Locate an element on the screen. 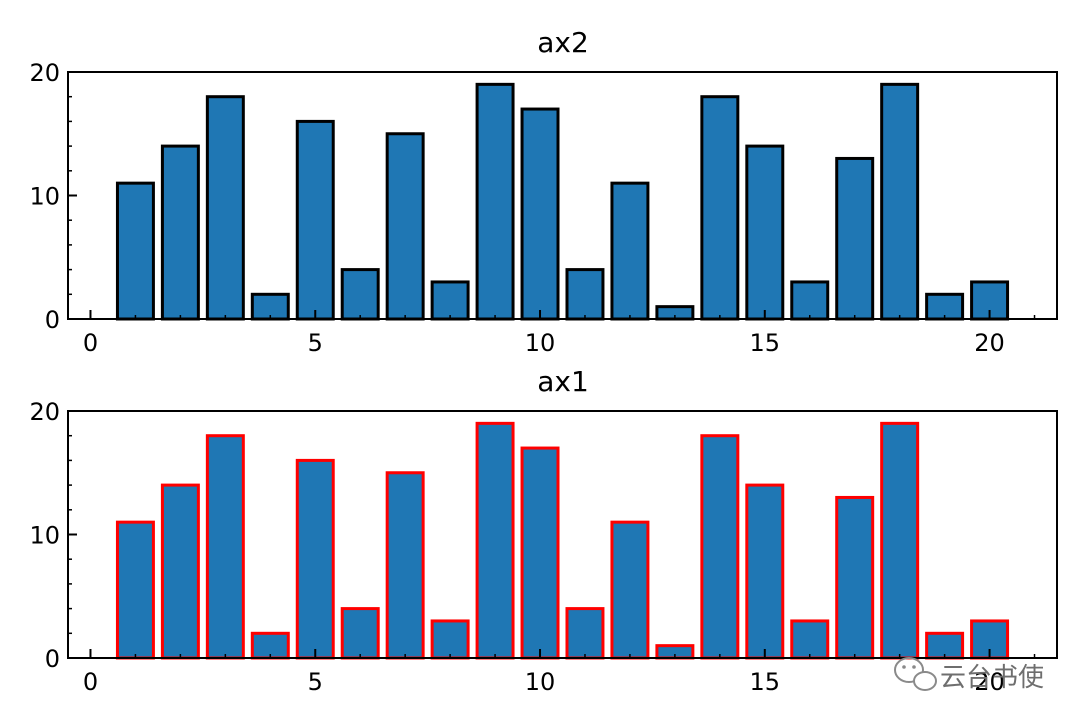 Image resolution: width=1080 pixels, height=722 pixels. watermark: 云台书使 is located at coordinates (969, 675).